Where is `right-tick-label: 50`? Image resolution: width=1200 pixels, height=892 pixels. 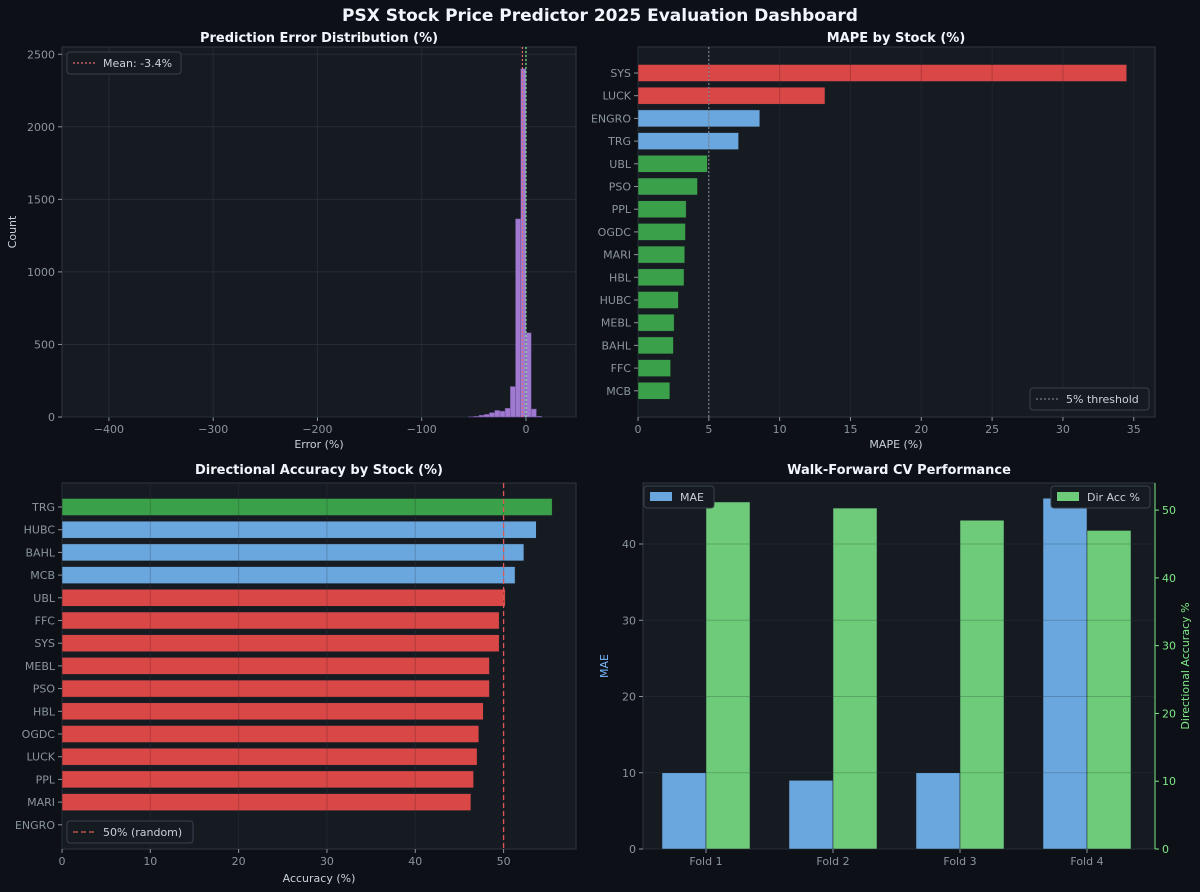
right-tick-label: 50 is located at coordinates (1169, 510).